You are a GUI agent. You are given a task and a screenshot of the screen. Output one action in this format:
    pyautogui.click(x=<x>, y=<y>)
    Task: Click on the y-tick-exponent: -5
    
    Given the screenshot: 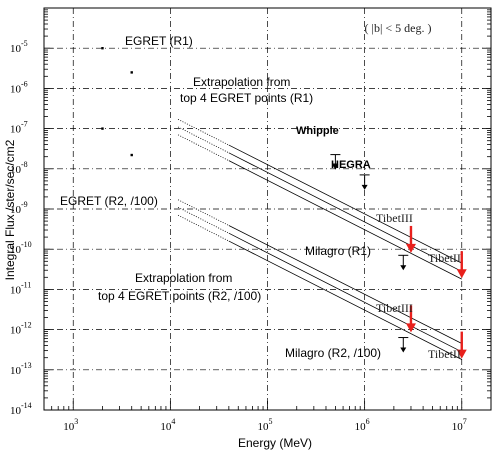 What is the action you would take?
    pyautogui.click(x=24, y=43)
    